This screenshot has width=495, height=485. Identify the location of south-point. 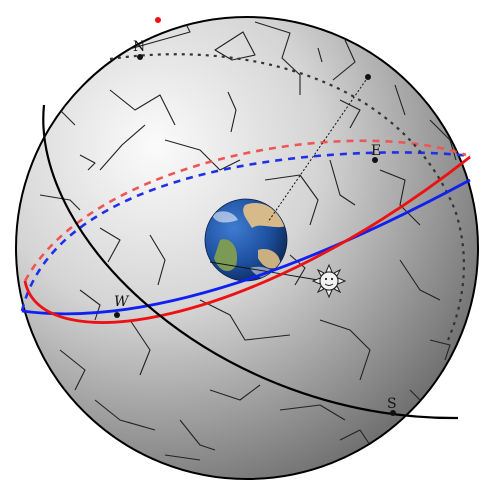
(393, 413).